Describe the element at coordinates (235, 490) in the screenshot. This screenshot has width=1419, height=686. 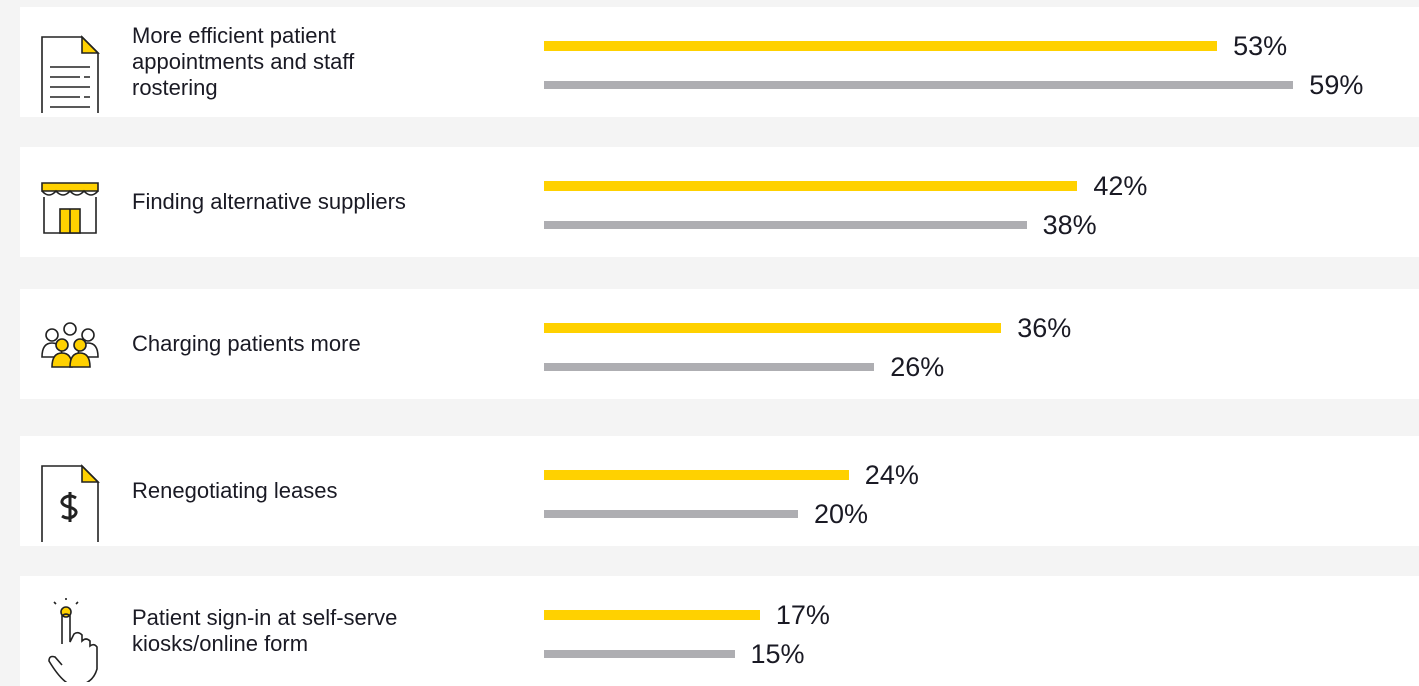
I see `category-text: Renegotiating leases` at that location.